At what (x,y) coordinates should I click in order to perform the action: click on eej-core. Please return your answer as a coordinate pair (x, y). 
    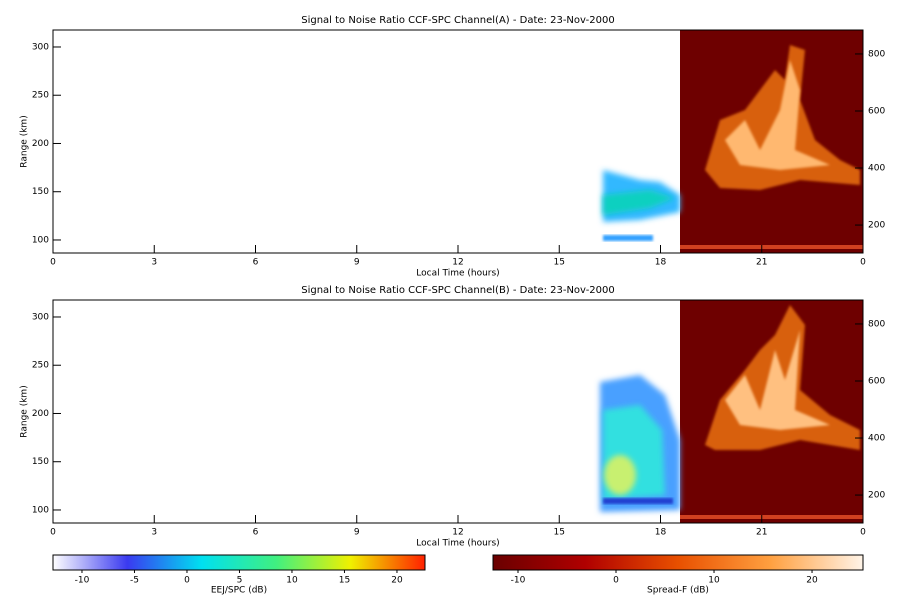
    Looking at the image, I should click on (639, 202).